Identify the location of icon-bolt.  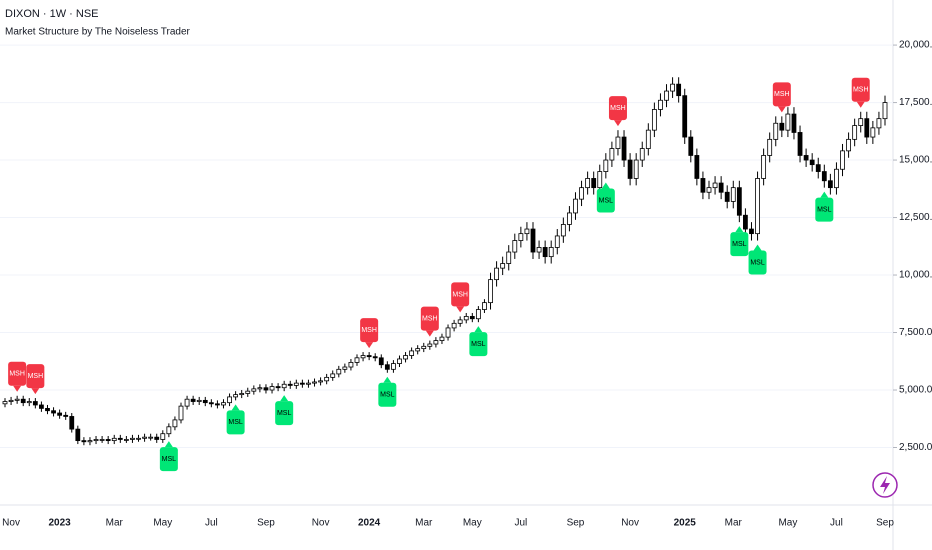
(885, 485).